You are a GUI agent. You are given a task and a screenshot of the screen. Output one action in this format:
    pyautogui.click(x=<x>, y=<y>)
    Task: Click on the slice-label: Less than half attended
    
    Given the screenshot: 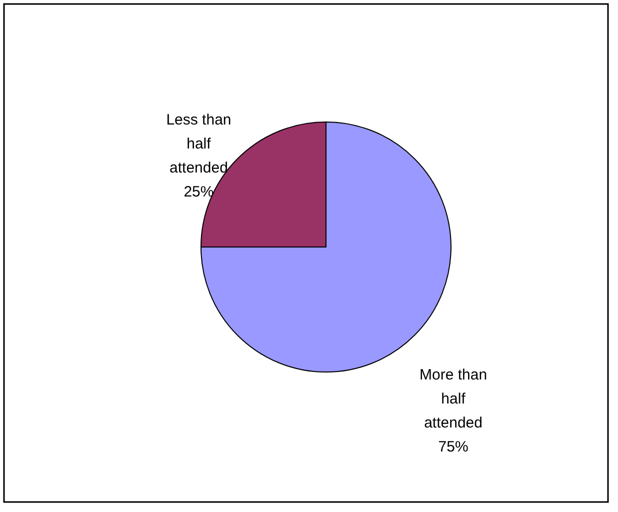 What is the action you would take?
    pyautogui.click(x=199, y=144)
    